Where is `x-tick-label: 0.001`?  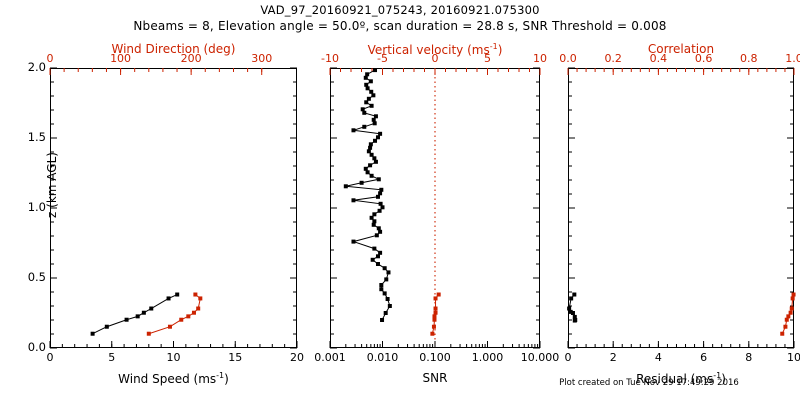
x-tick-label: 0.001 is located at coordinates (330, 357).